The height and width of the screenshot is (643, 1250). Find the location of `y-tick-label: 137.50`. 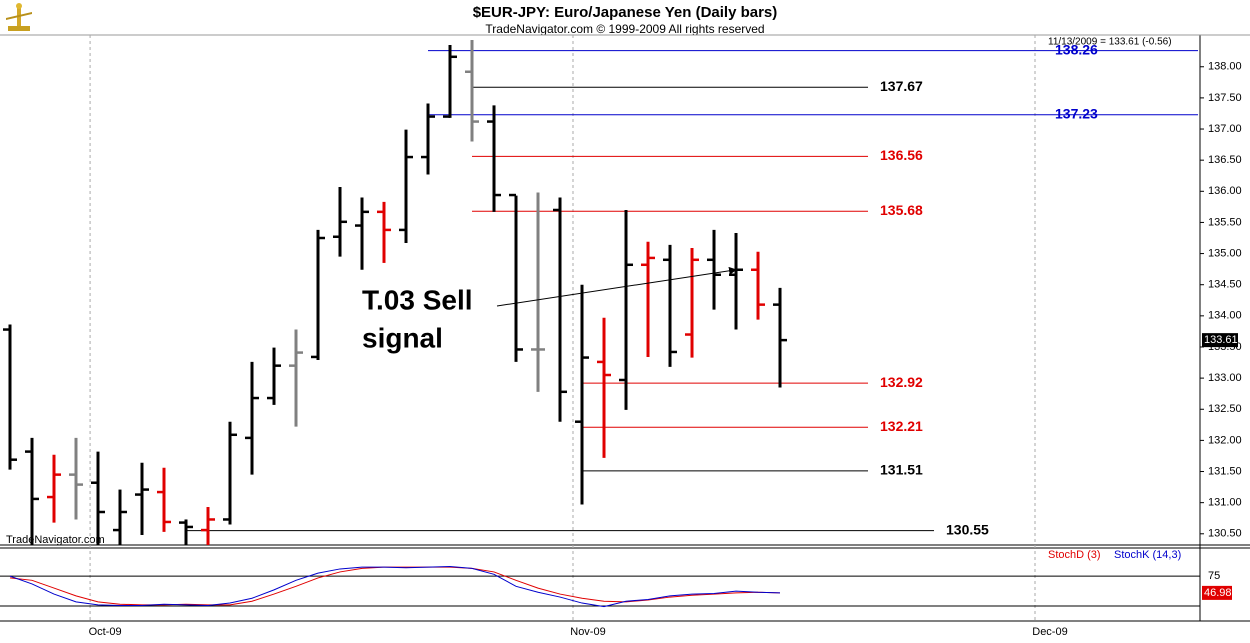

y-tick-label: 137.50 is located at coordinates (1225, 98).